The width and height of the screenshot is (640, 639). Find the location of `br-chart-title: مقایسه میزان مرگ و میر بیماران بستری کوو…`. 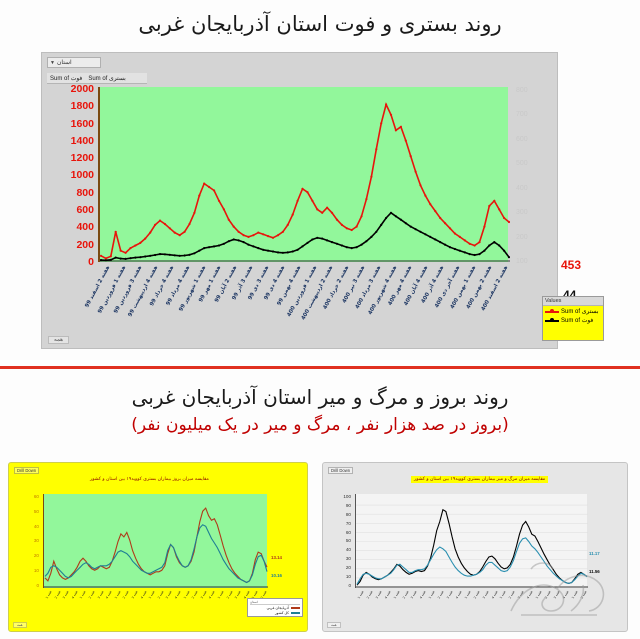

br-chart-title: مقایسه میزان مرگ و میر بیماران بستری کوو… is located at coordinates (480, 479).